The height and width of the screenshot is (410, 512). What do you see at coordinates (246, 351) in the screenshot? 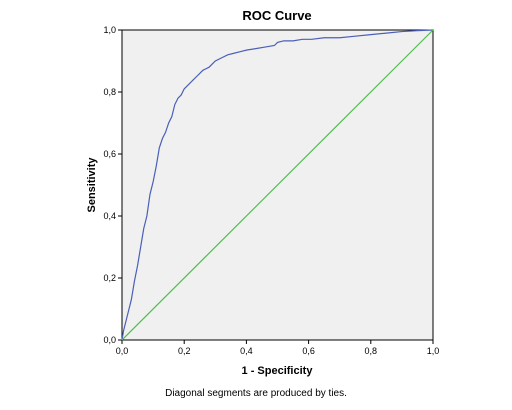
I see `x-tick-label: 0,4` at bounding box center [246, 351].